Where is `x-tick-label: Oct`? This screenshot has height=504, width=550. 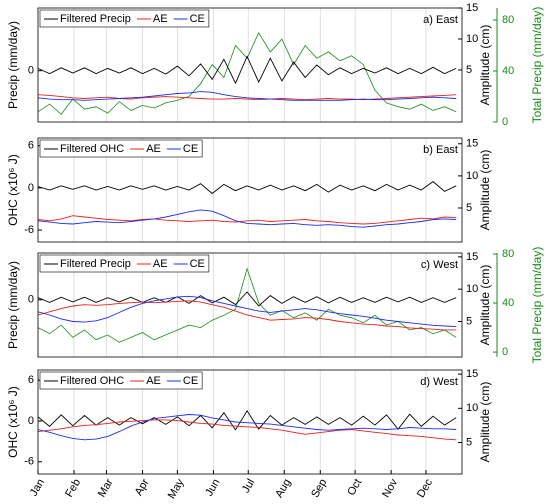 x-tick-label: Oct is located at coordinates (354, 487).